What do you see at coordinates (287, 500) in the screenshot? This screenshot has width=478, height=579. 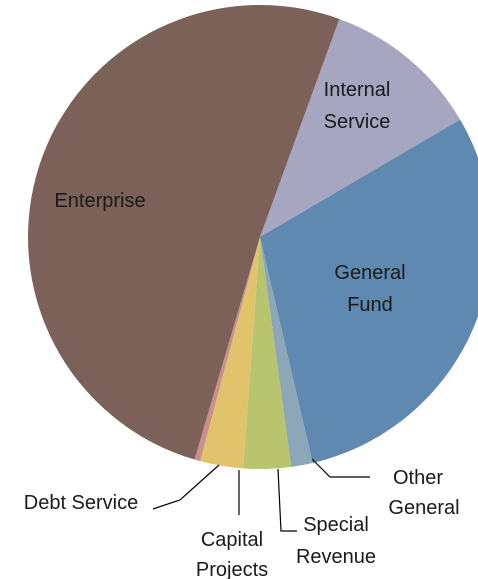 I see `leader-line-special-revenue` at bounding box center [287, 500].